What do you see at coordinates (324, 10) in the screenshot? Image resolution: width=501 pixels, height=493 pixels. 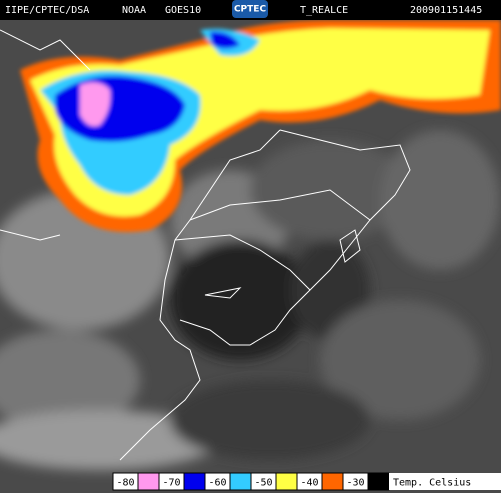 I see `product: T_REALCE` at bounding box center [324, 10].